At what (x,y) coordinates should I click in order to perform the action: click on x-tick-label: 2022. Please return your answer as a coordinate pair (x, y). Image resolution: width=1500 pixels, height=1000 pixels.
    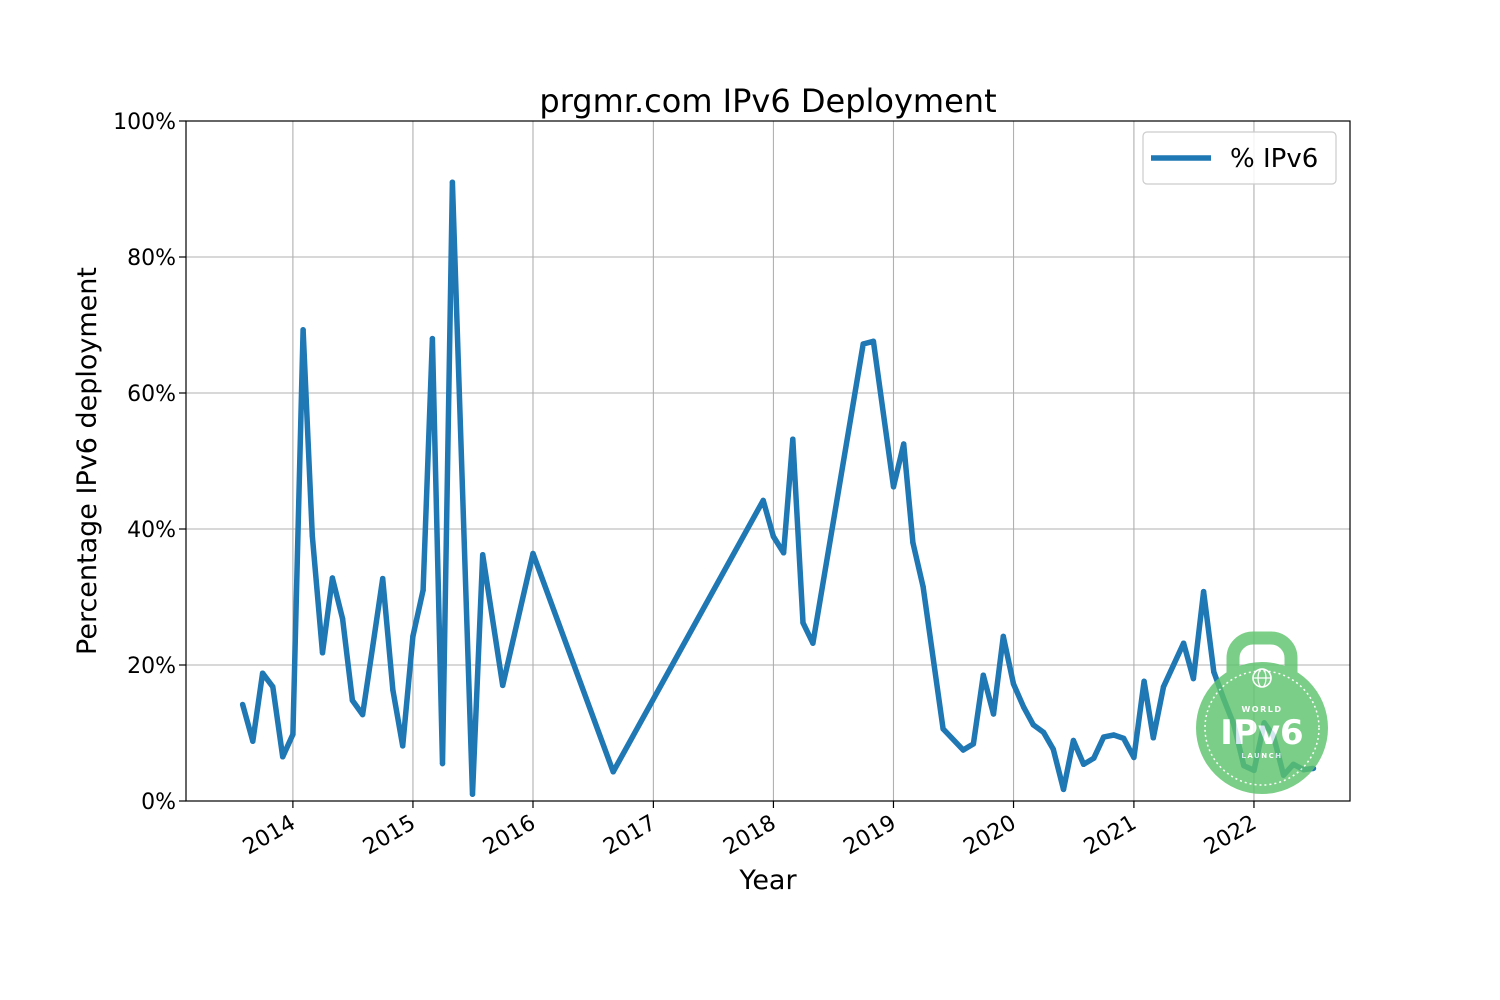
    Looking at the image, I should click on (1230, 836).